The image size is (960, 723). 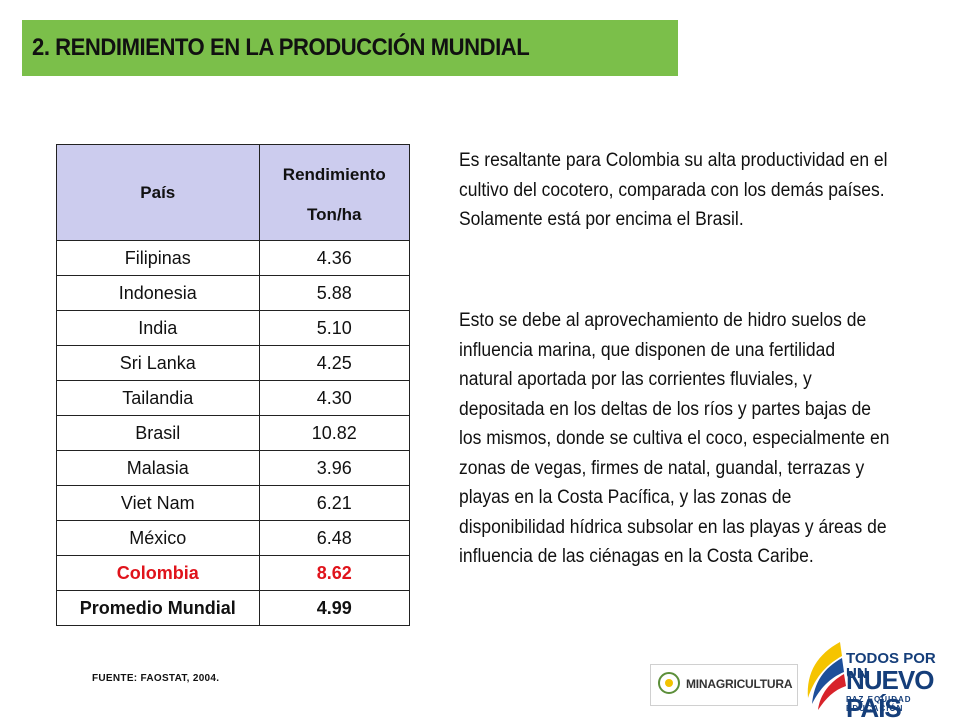 What do you see at coordinates (879, 704) in the screenshot?
I see `motto-logo-text: PAZ EQUIDAD EDUCACIÓN` at bounding box center [879, 704].